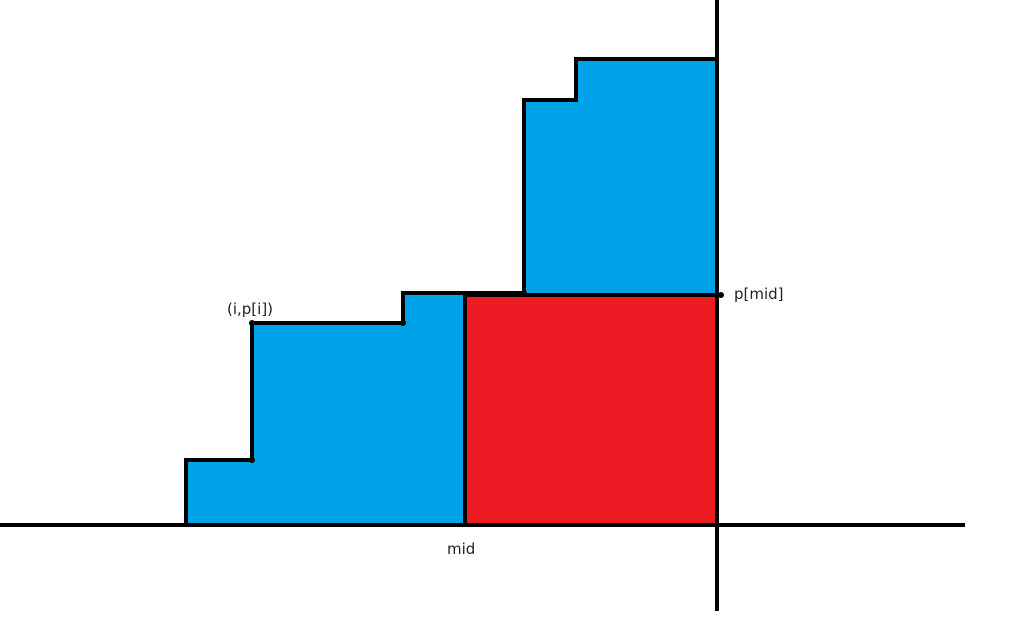  Describe the element at coordinates (721, 295) in the screenshot. I see `p-mid-dot` at that location.